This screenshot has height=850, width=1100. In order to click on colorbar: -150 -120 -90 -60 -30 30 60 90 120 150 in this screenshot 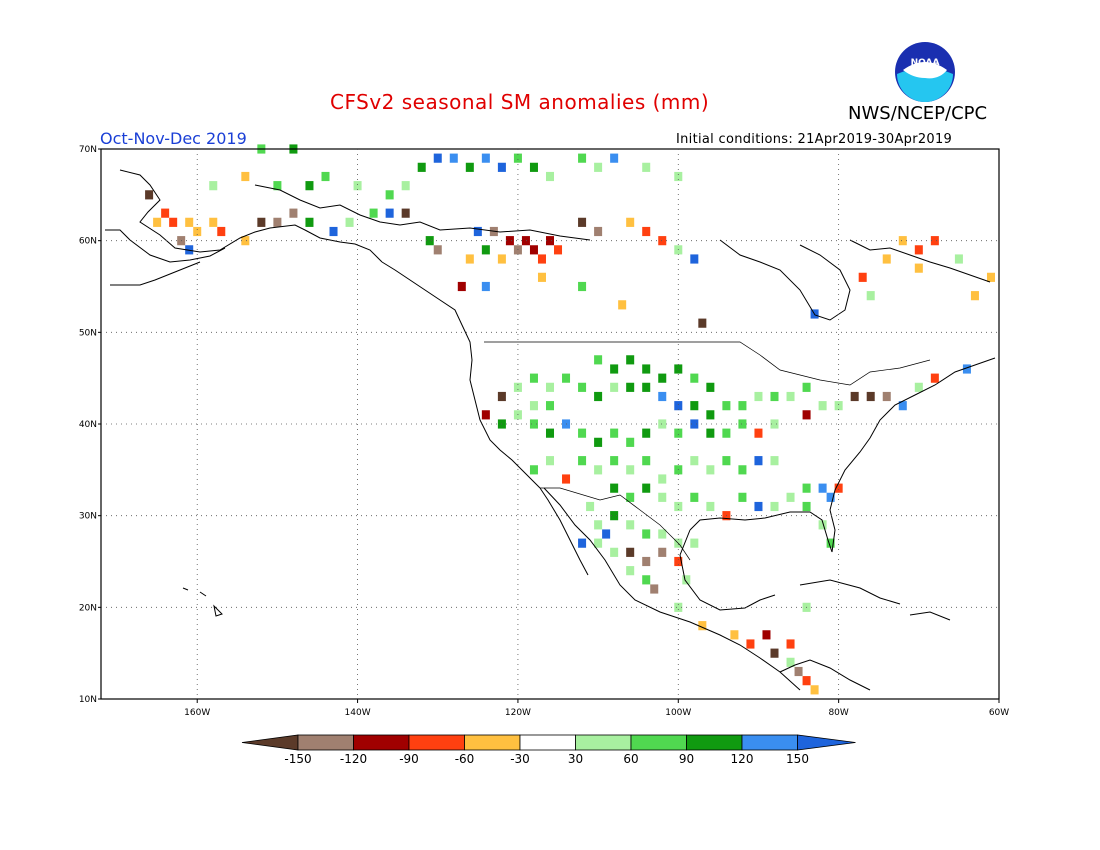, I will do `click(548, 750)`.